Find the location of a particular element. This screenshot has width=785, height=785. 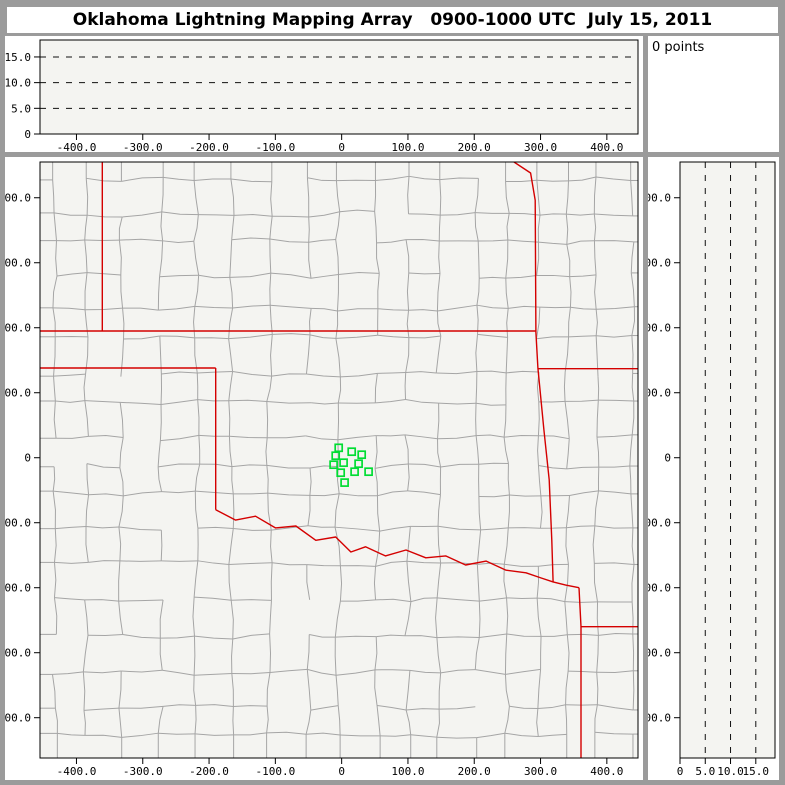

tick-label: -200.0 is located at coordinates (209, 146).